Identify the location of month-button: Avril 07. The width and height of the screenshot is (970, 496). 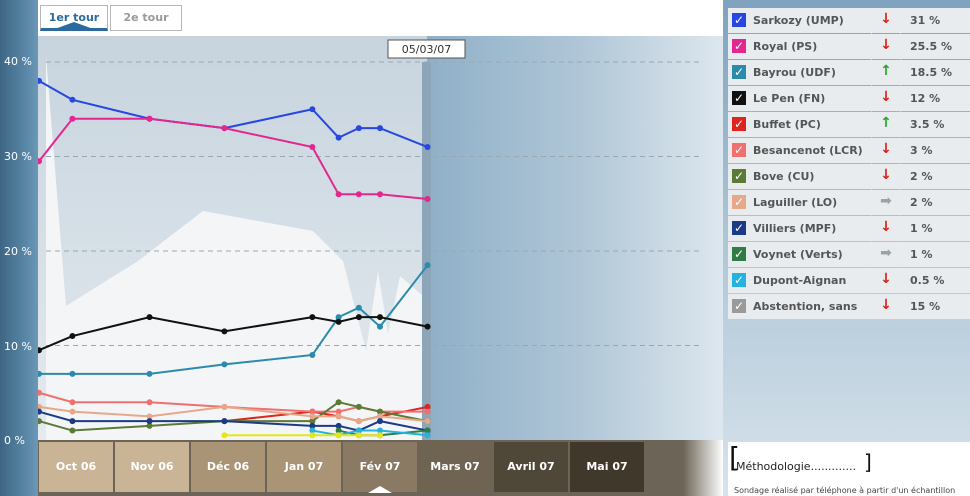
(531, 467).